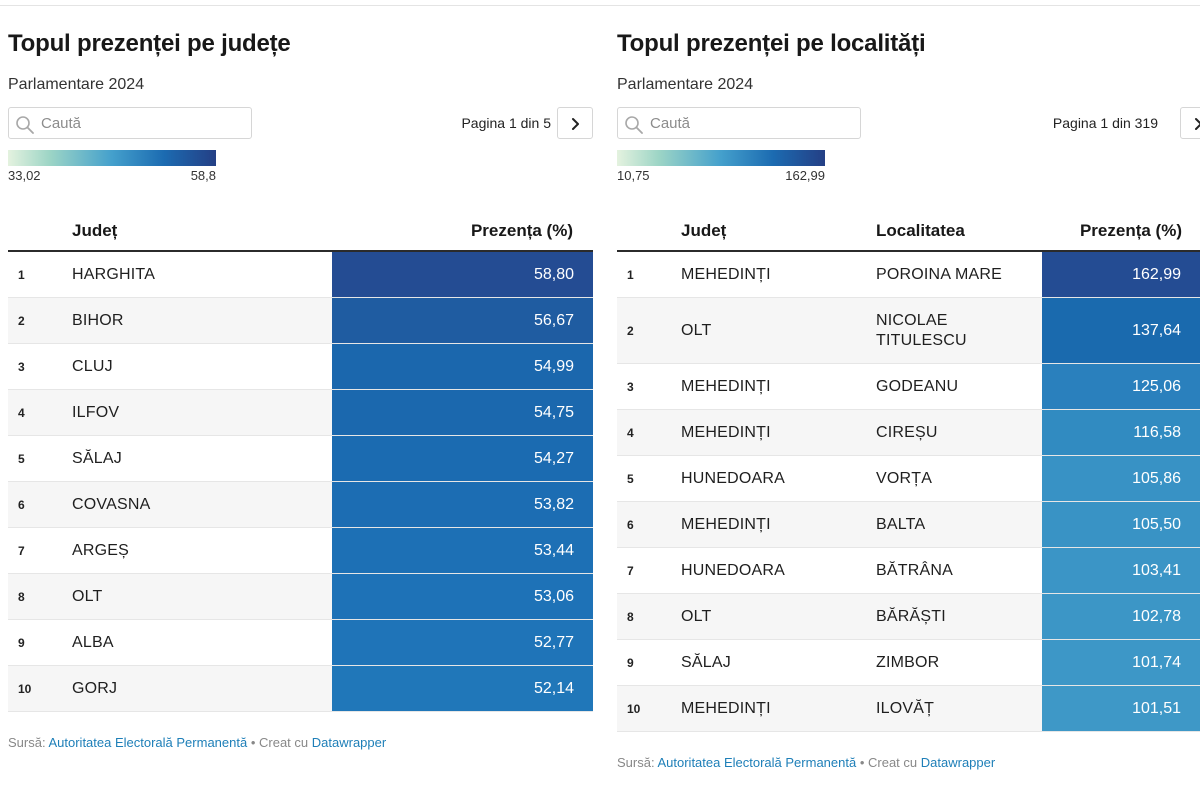  What do you see at coordinates (553, 458) in the screenshot?
I see `turnout-value: 54,27` at bounding box center [553, 458].